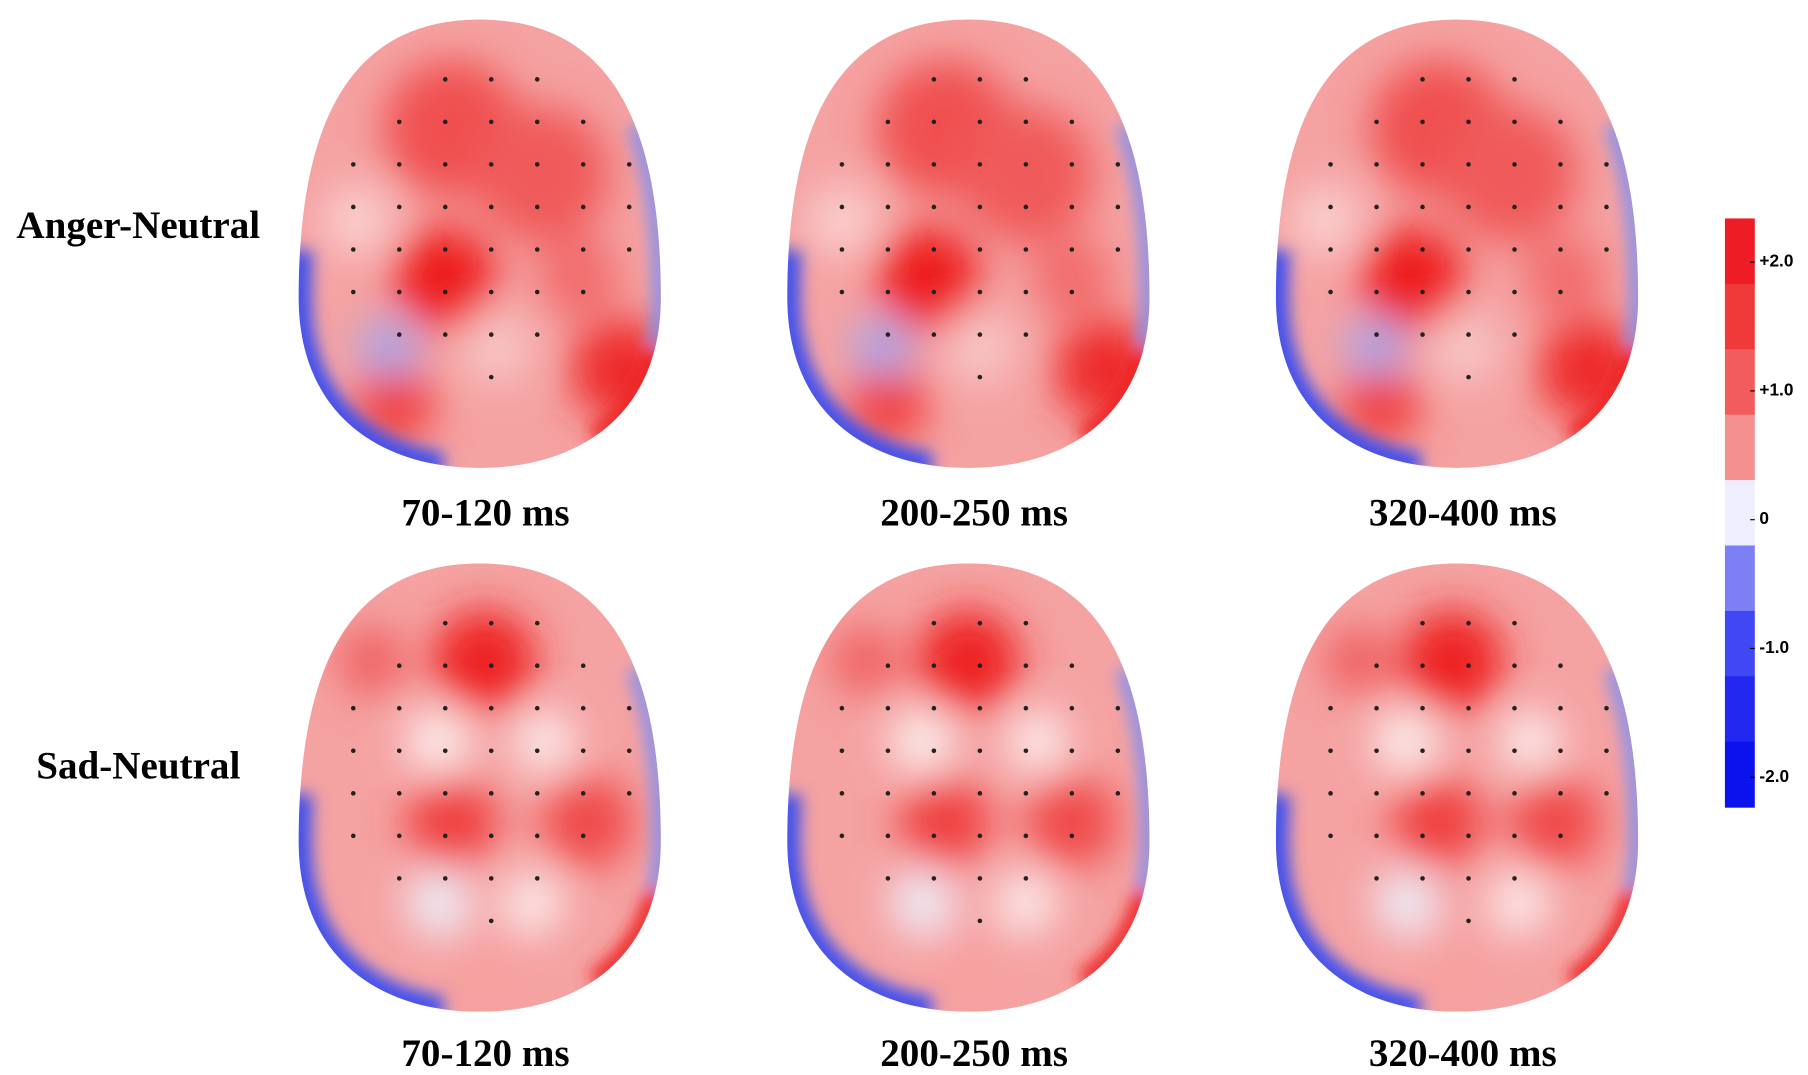  I want to click on topomap, so click(479, 787).